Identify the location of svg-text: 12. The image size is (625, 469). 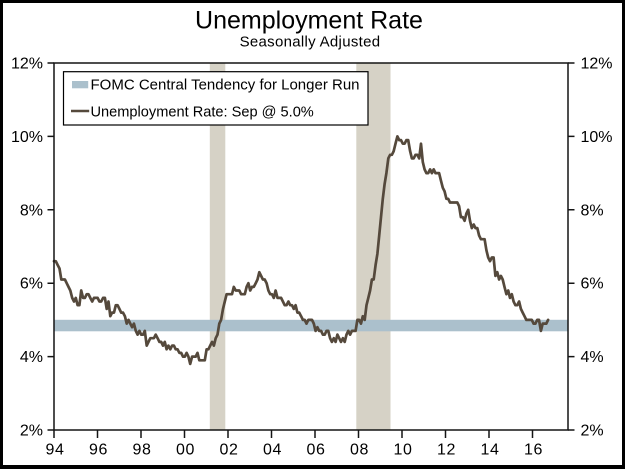
(446, 450).